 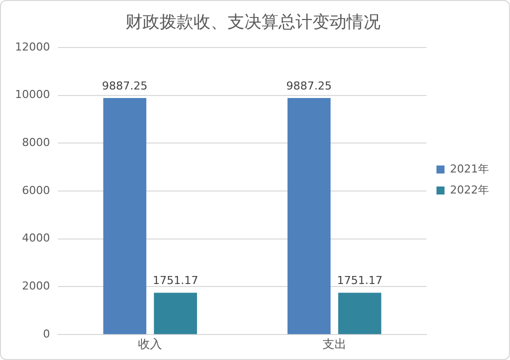 I want to click on y-tick-label: 6000, so click(x=36, y=190).